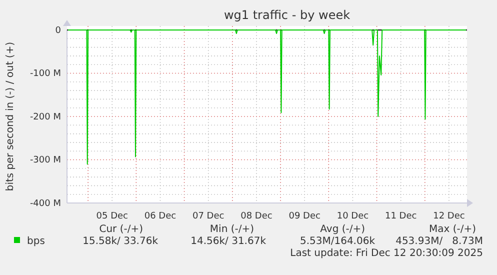  Describe the element at coordinates (45, 74) in the screenshot. I see `y-tick-label: -100 M` at that location.